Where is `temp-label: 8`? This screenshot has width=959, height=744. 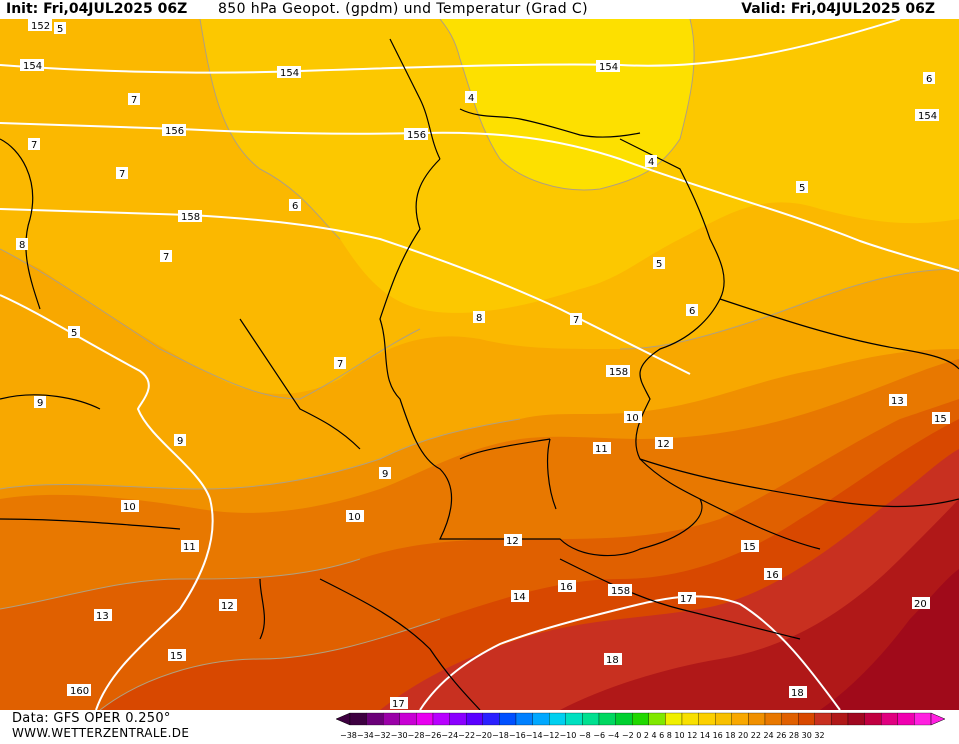 temp-label: 8 is located at coordinates (479, 317).